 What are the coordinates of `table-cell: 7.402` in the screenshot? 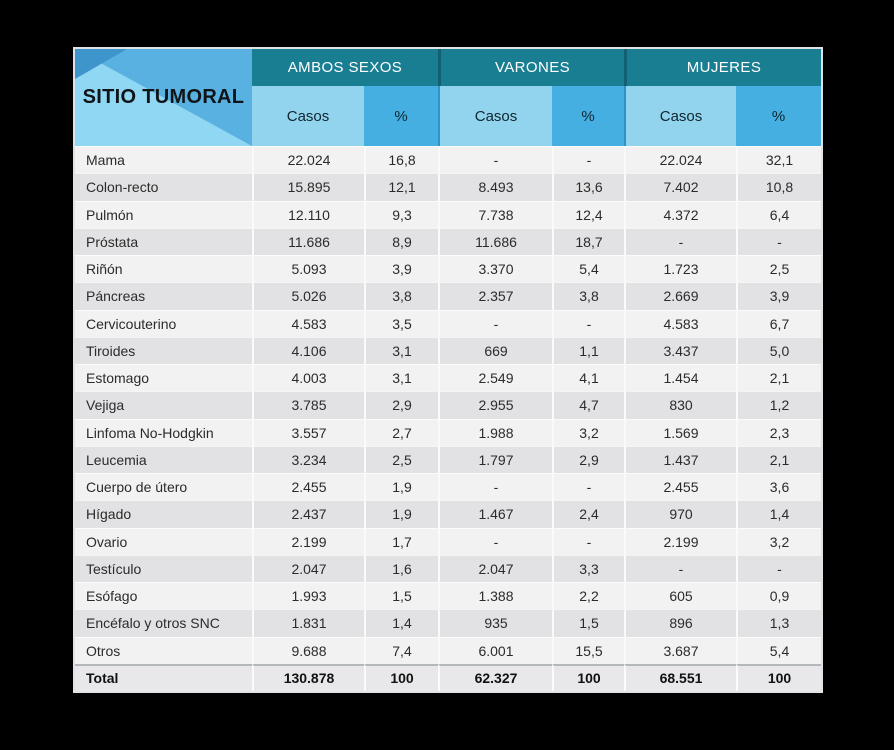 It's located at (680, 187).